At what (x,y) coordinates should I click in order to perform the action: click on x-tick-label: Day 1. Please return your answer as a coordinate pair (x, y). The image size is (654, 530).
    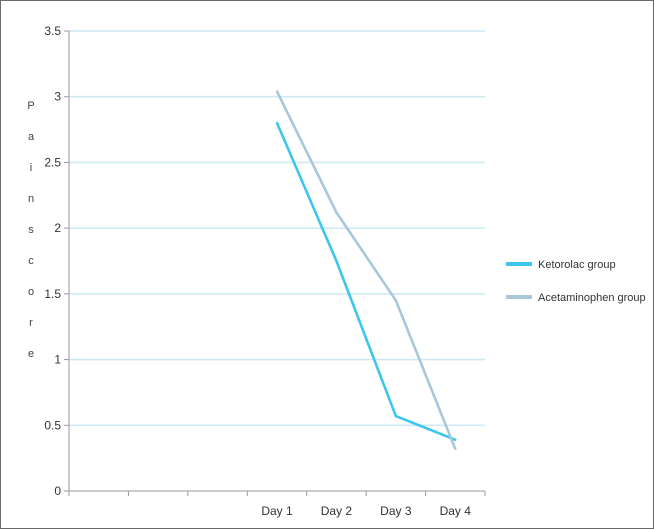
    Looking at the image, I should click on (277, 511).